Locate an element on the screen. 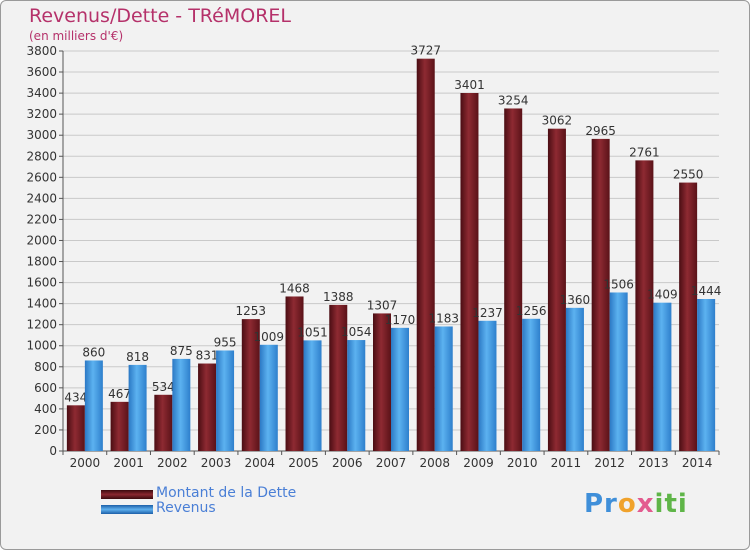 This screenshot has width=750, height=550. y-tick-label: 1600 is located at coordinates (41, 283).